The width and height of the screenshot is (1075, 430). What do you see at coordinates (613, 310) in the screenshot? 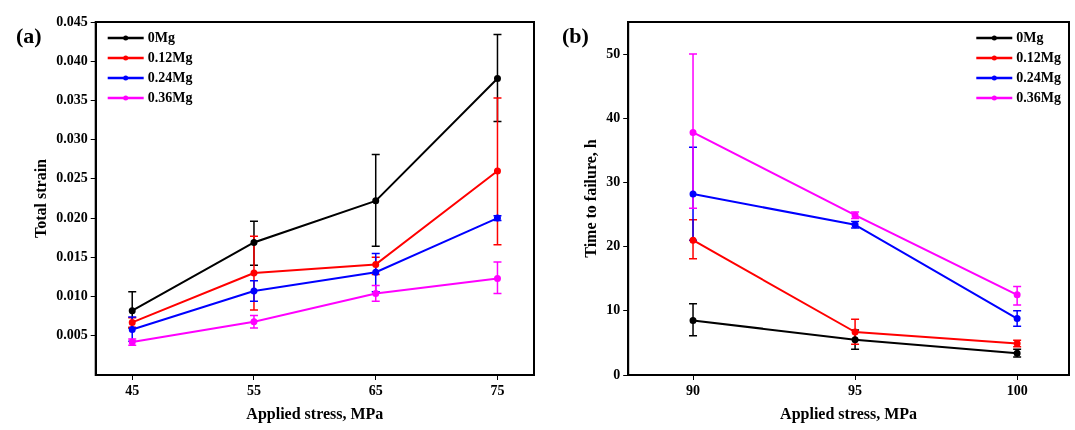
I see `y-tick-label: 10` at bounding box center [613, 310].